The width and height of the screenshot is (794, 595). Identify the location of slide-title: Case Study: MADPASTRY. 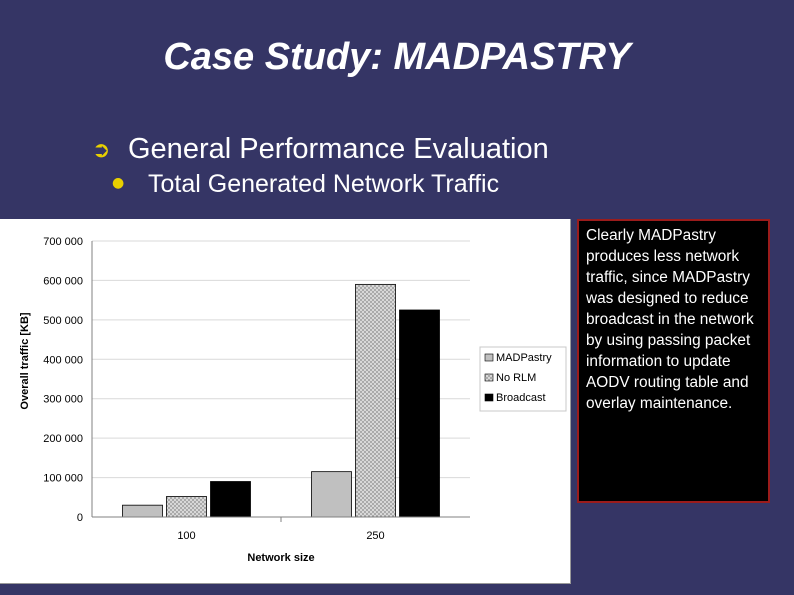
(397, 57).